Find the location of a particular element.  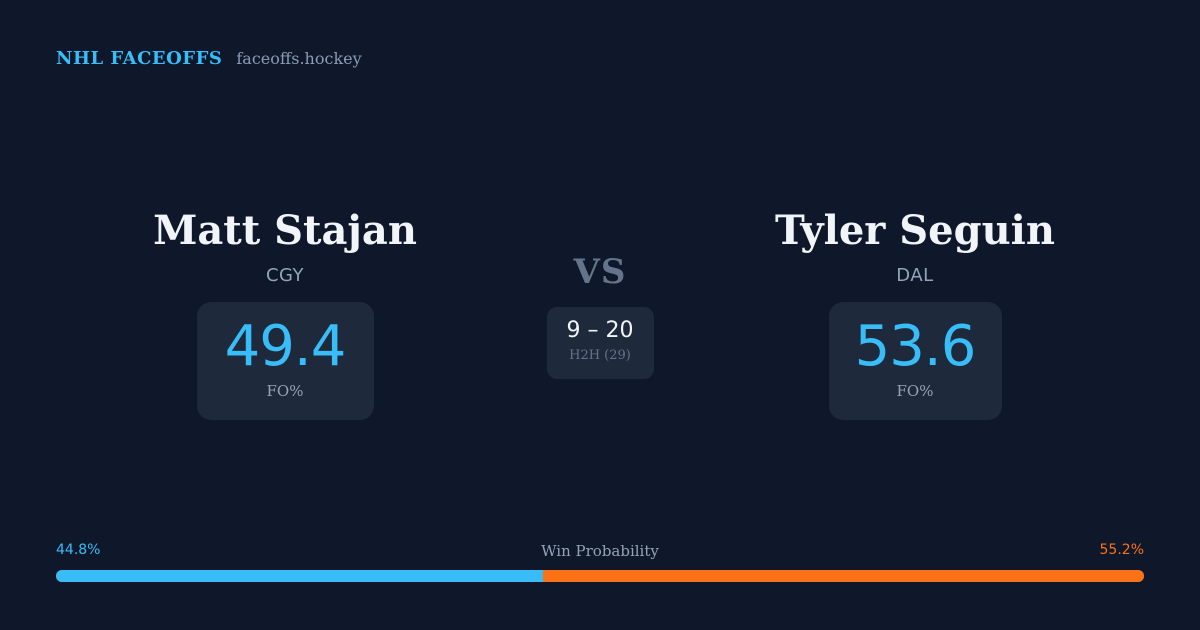

player-left-team: CGY is located at coordinates (285, 275).